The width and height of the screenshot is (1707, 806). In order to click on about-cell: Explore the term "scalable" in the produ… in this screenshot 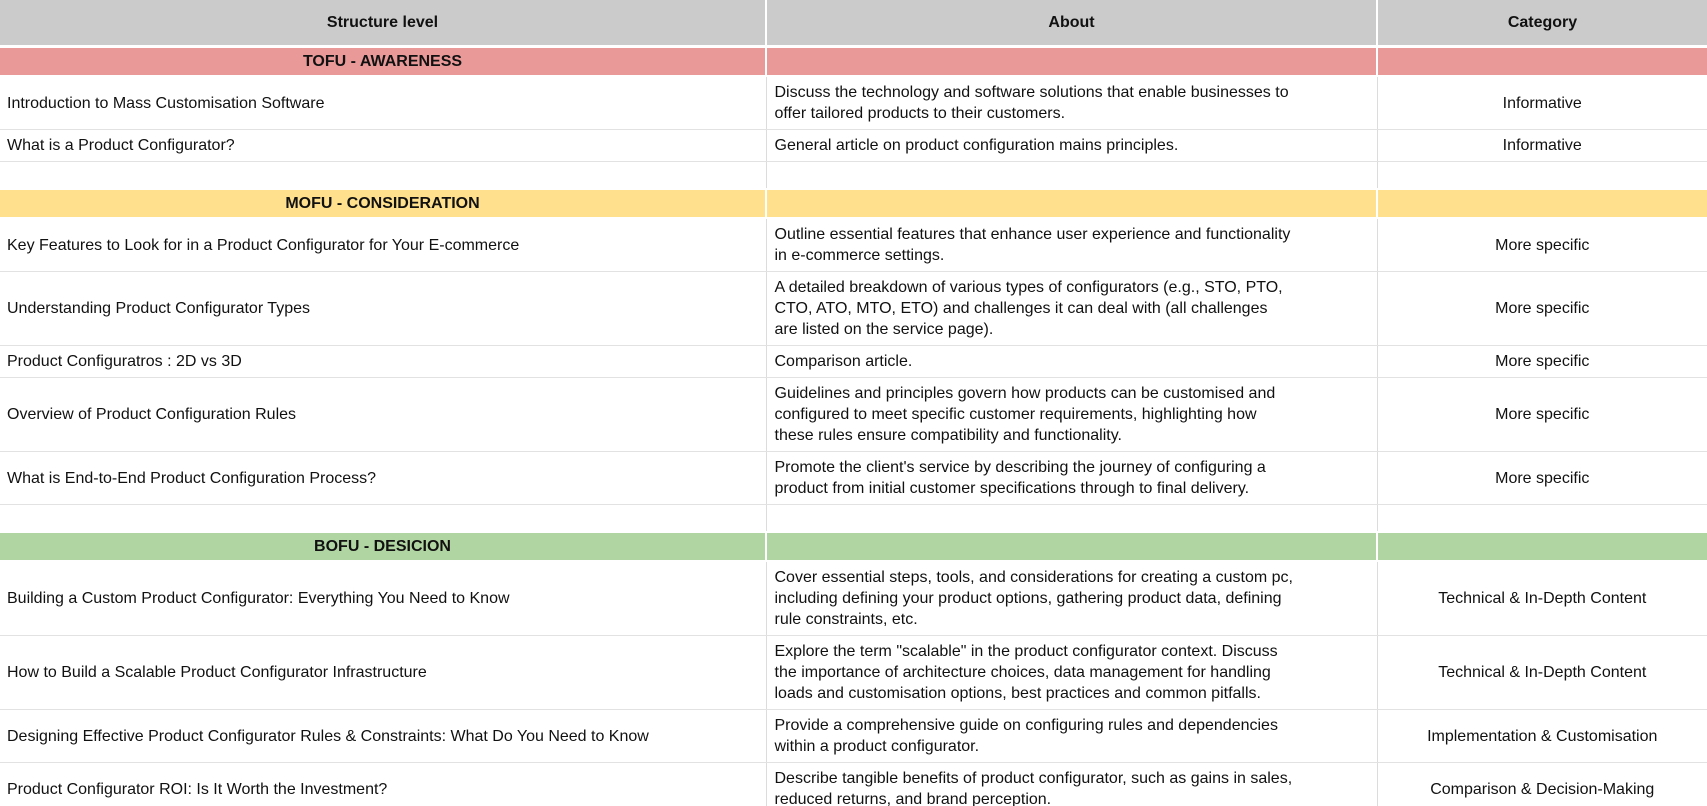, I will do `click(1072, 672)`.